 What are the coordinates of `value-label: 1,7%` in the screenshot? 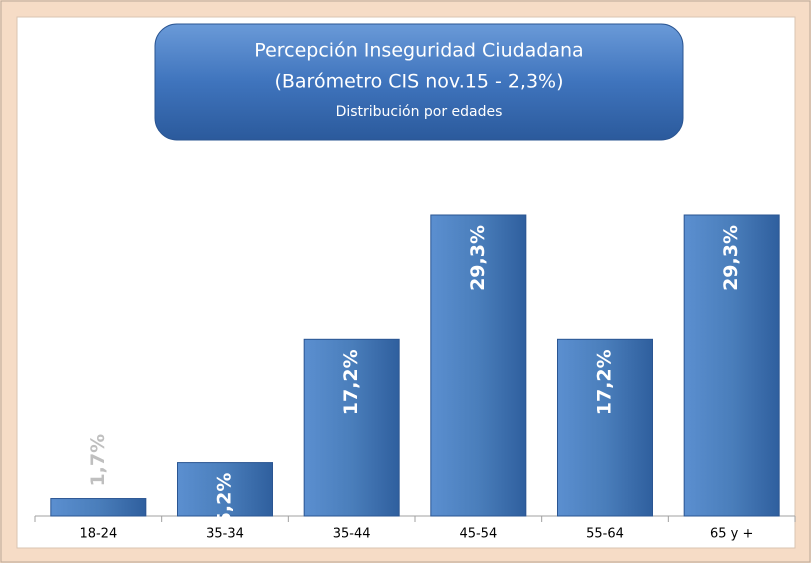 It's located at (98, 460).